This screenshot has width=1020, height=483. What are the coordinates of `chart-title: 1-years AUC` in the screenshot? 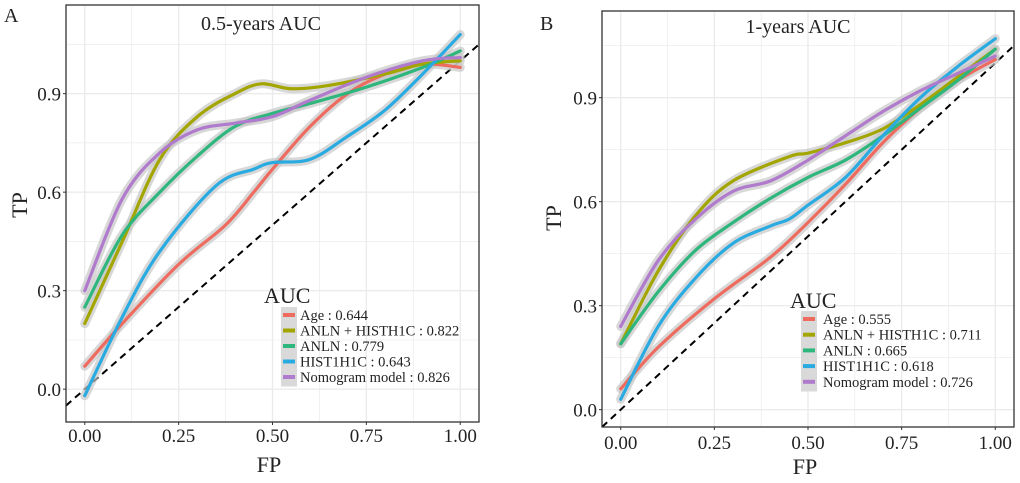 It's located at (798, 27).